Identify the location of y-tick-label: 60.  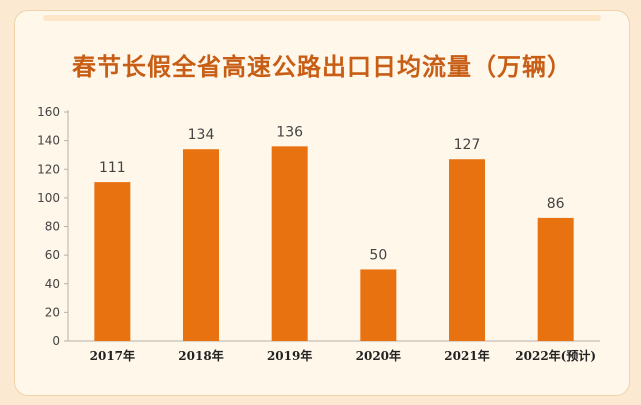
(52, 255).